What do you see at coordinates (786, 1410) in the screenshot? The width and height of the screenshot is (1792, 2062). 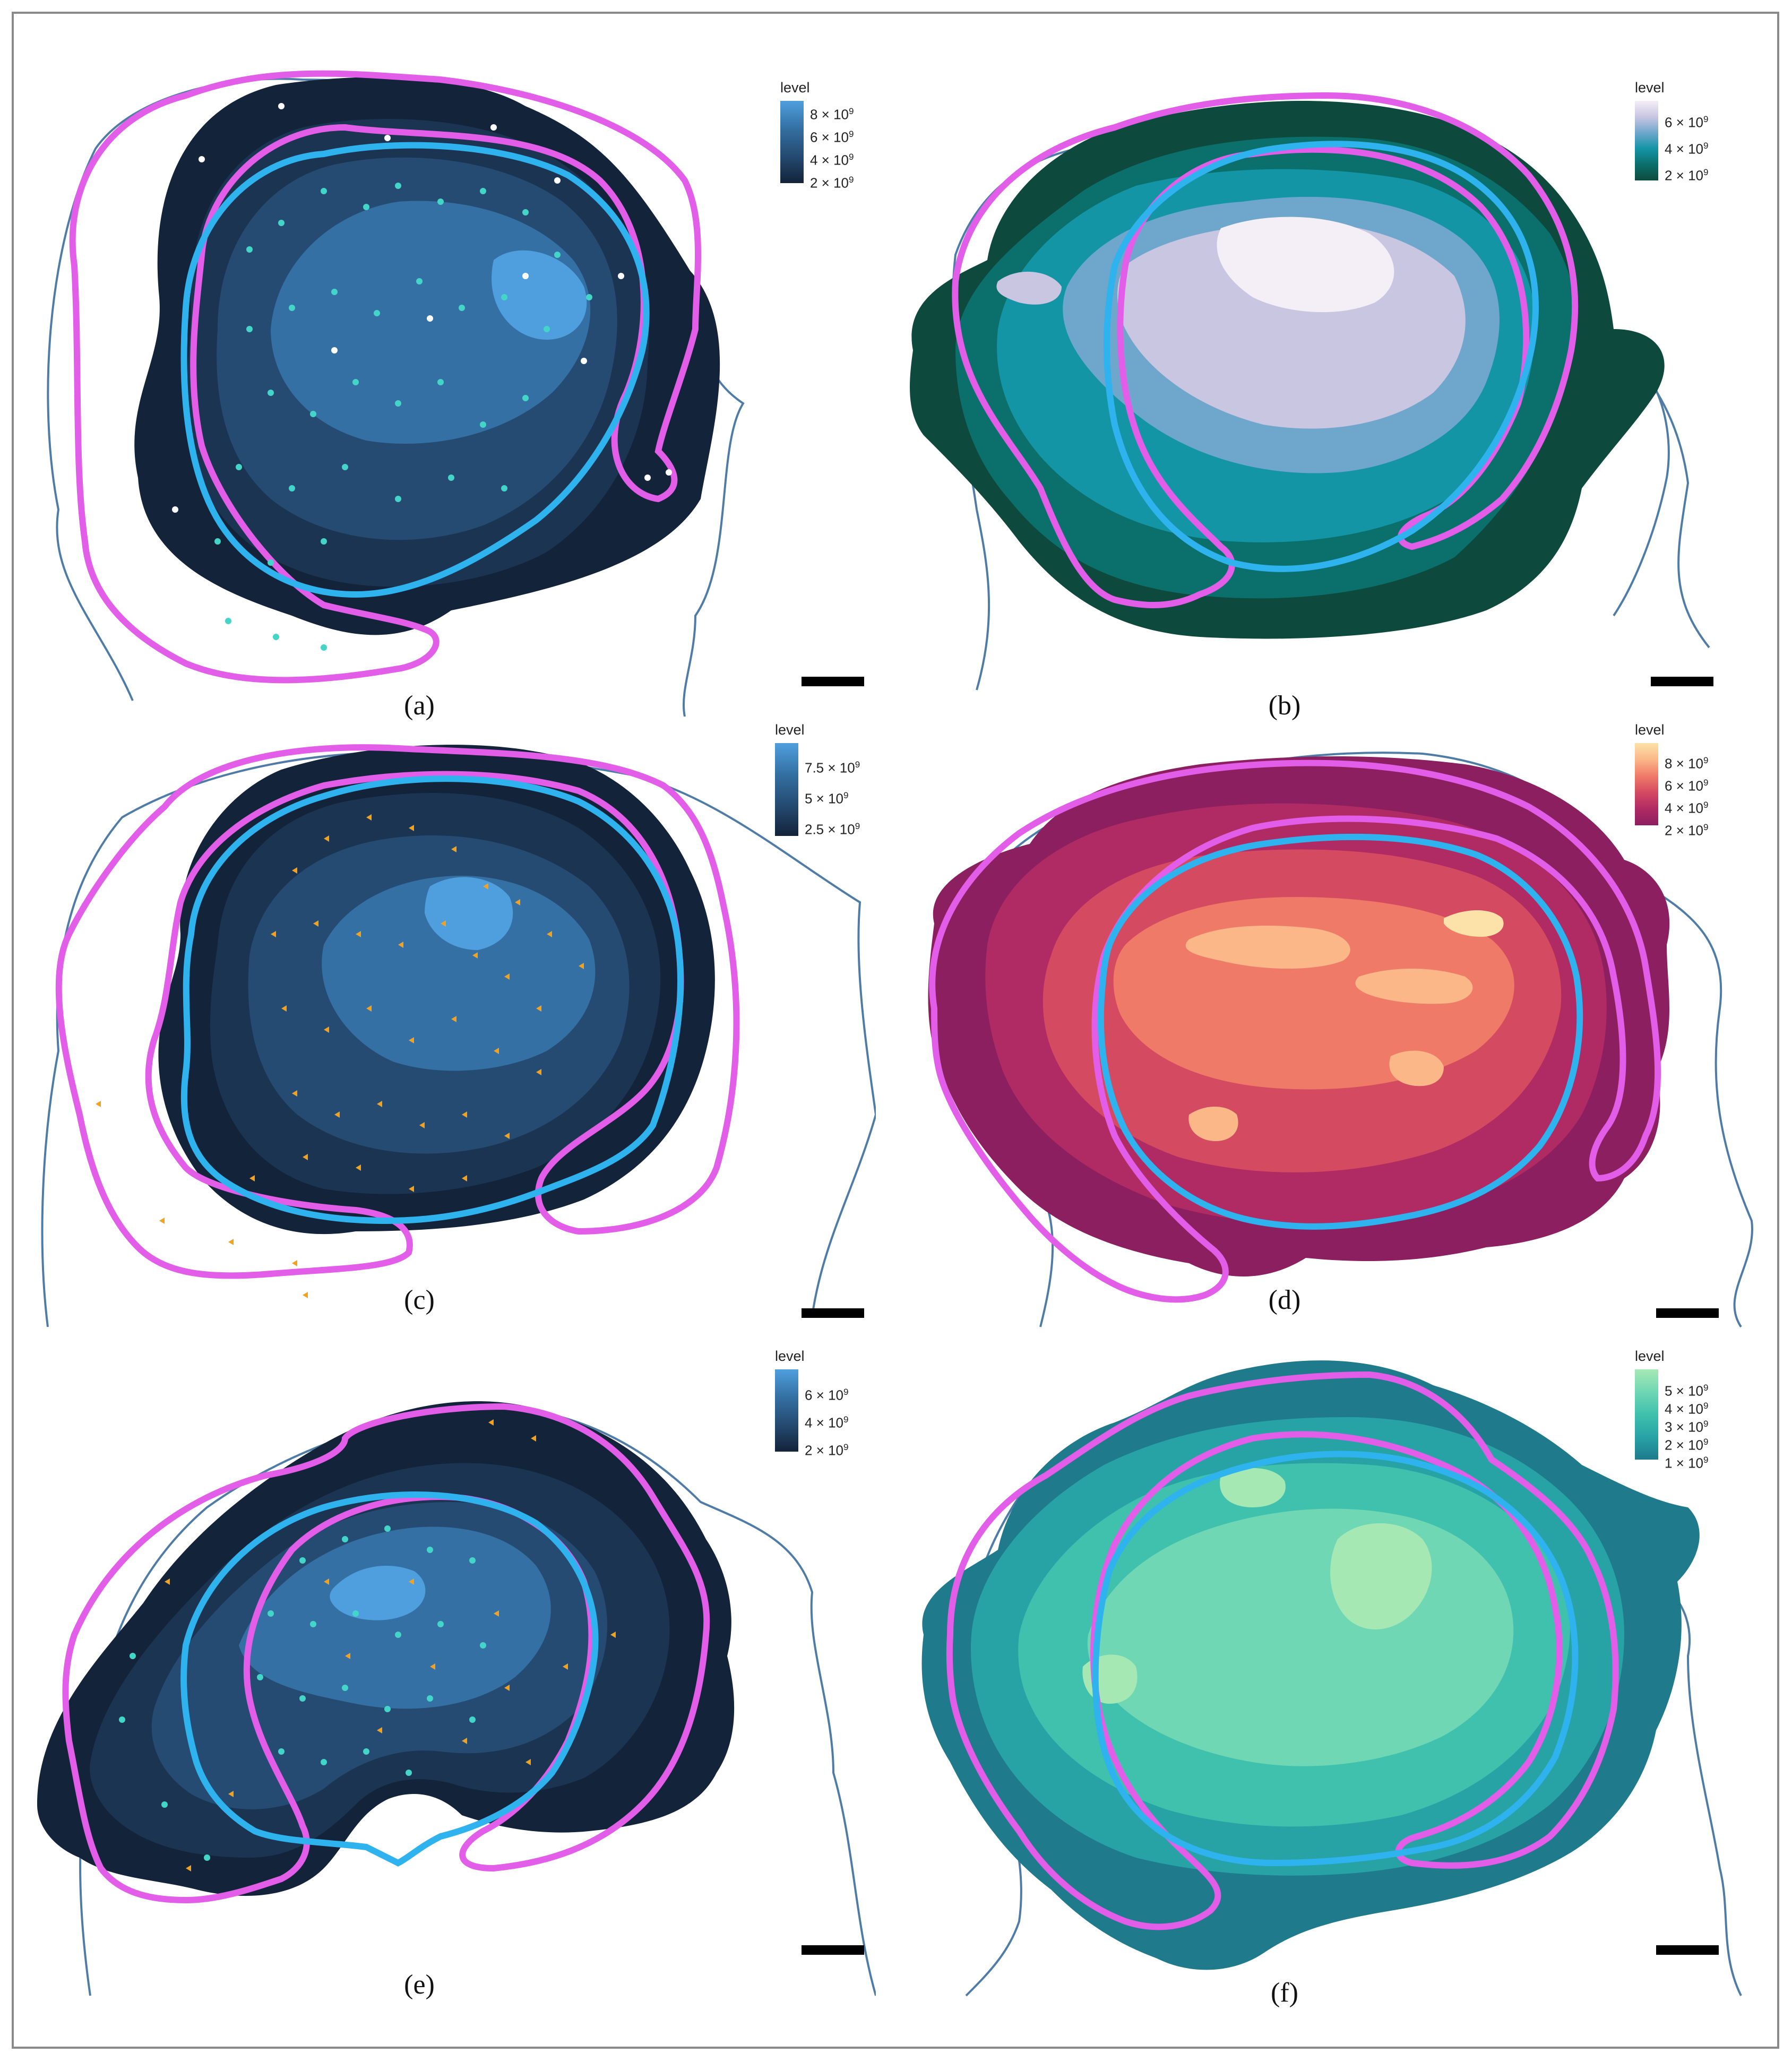 I see `legend-colorbar-e` at bounding box center [786, 1410].